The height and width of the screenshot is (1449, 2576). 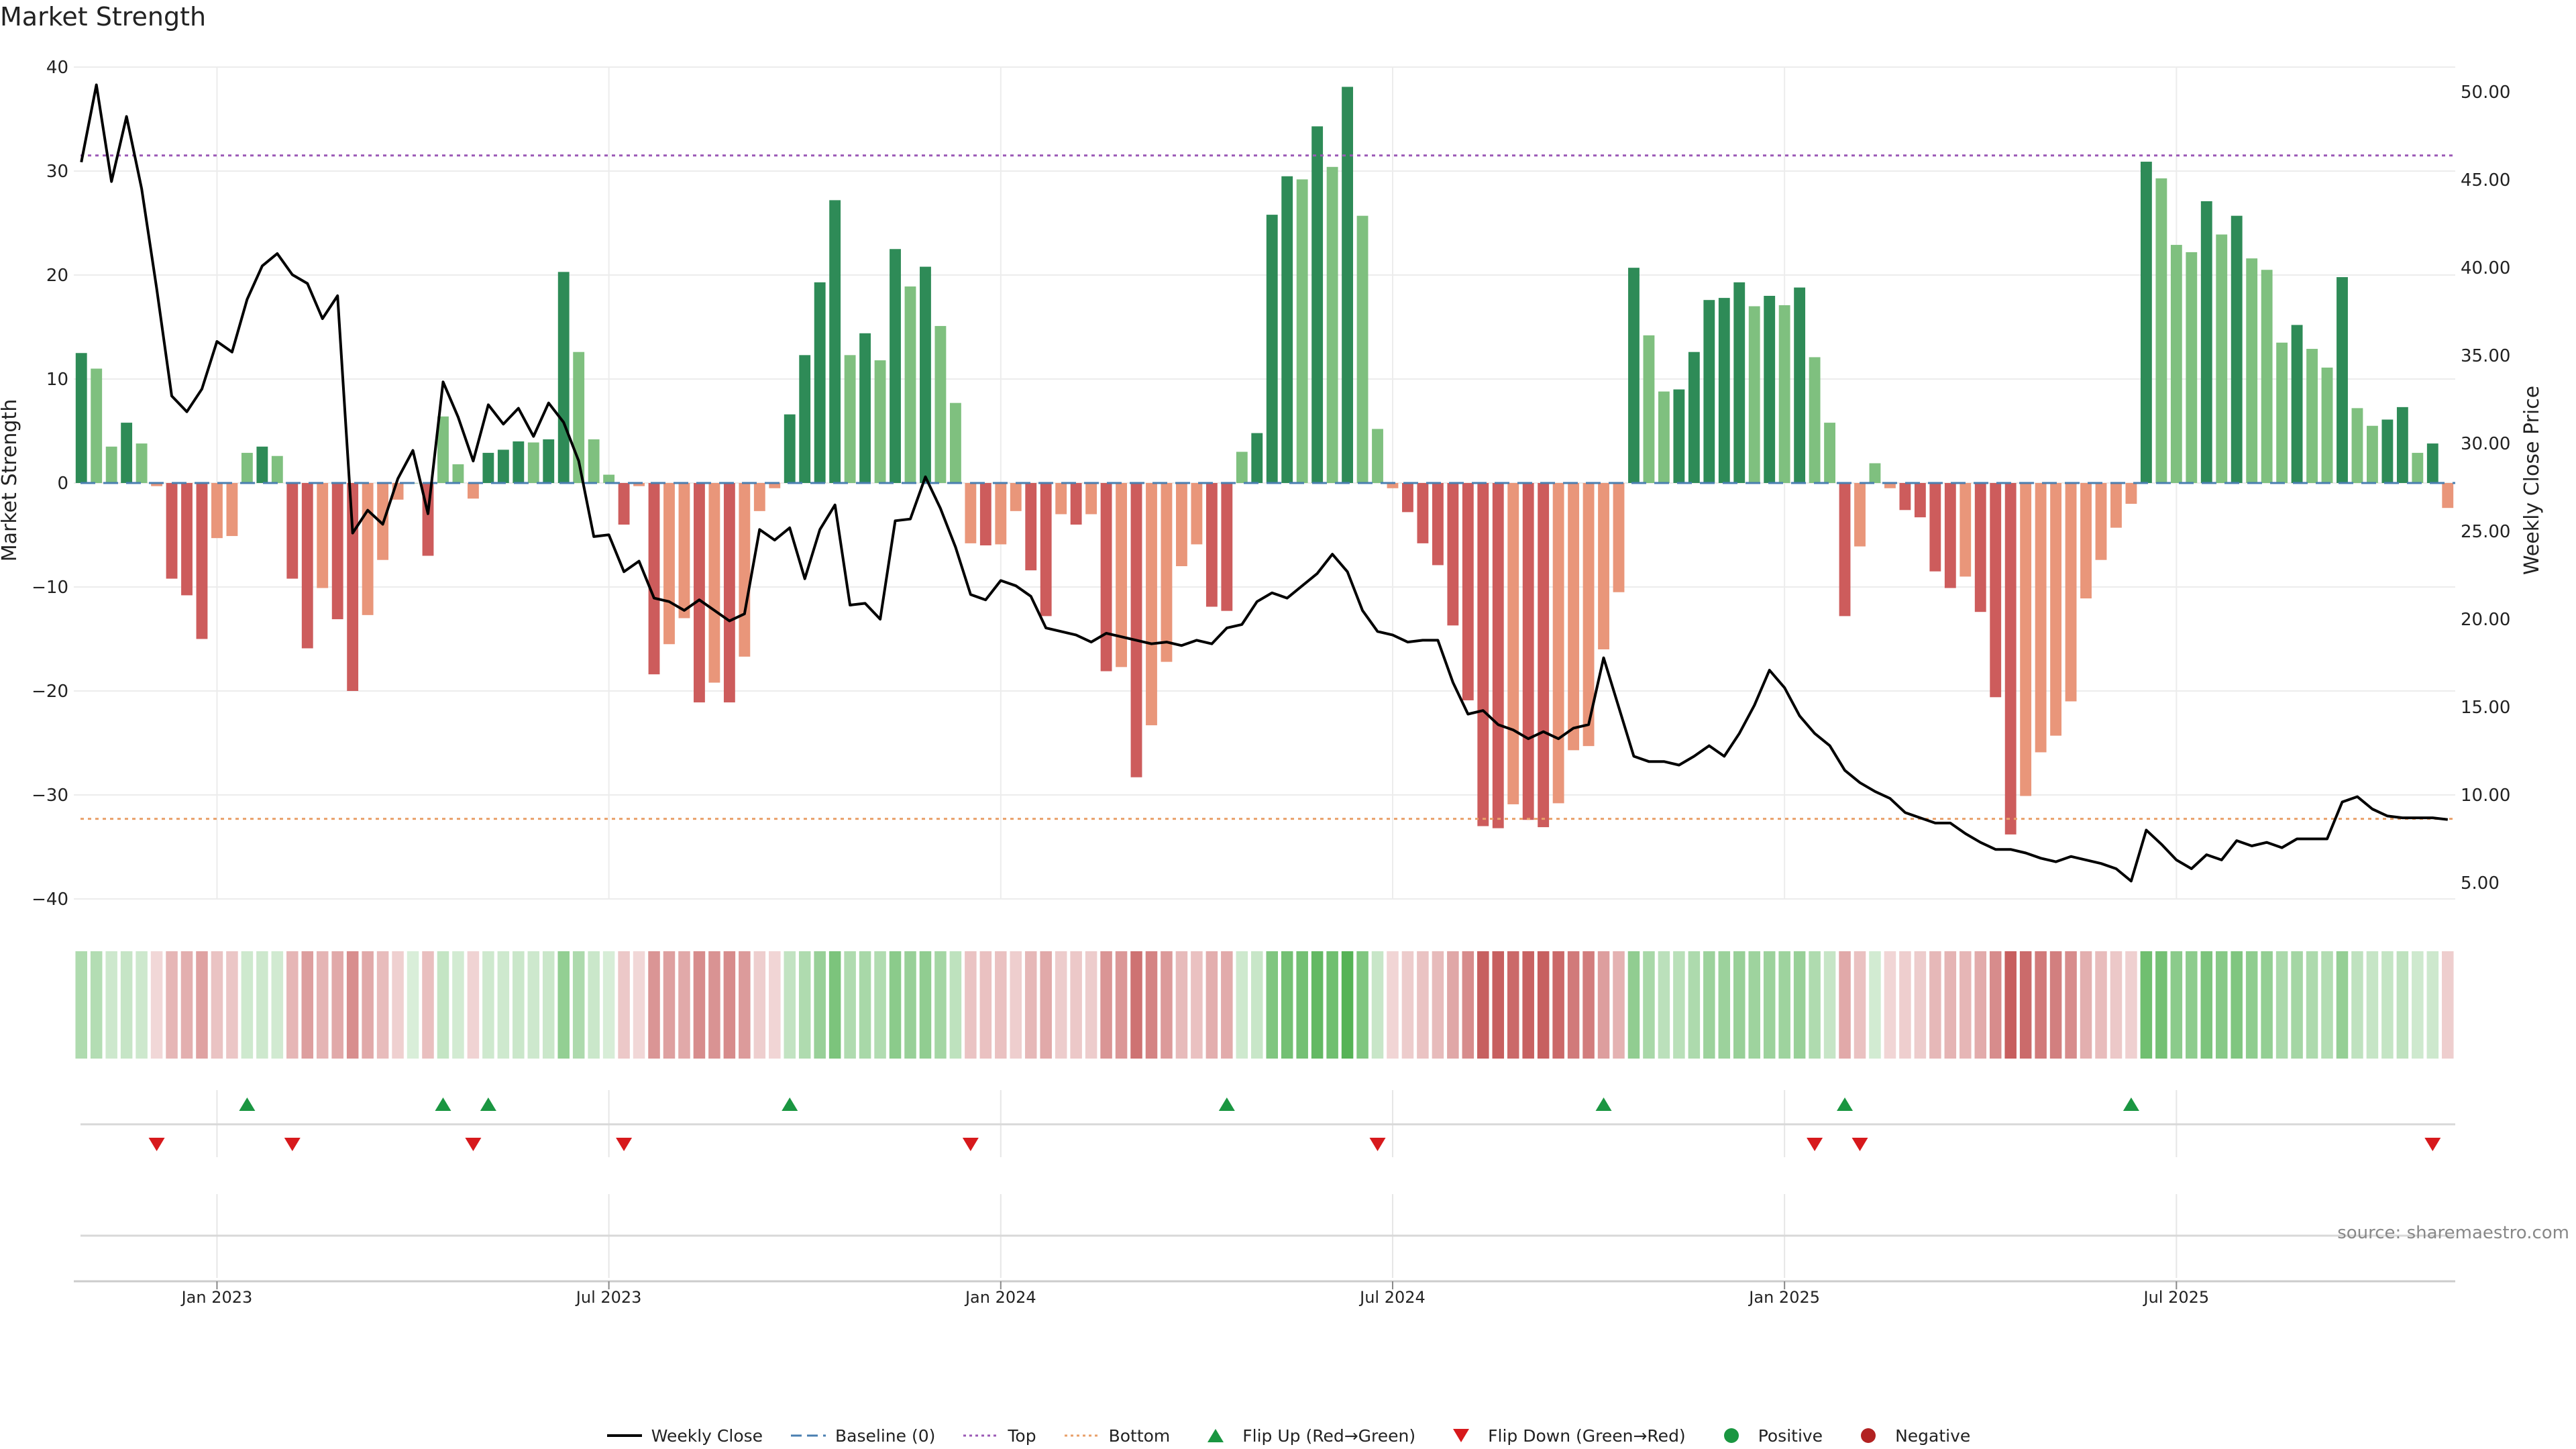 What do you see at coordinates (707, 1436) in the screenshot?
I see `legend-label: Weekly Close` at bounding box center [707, 1436].